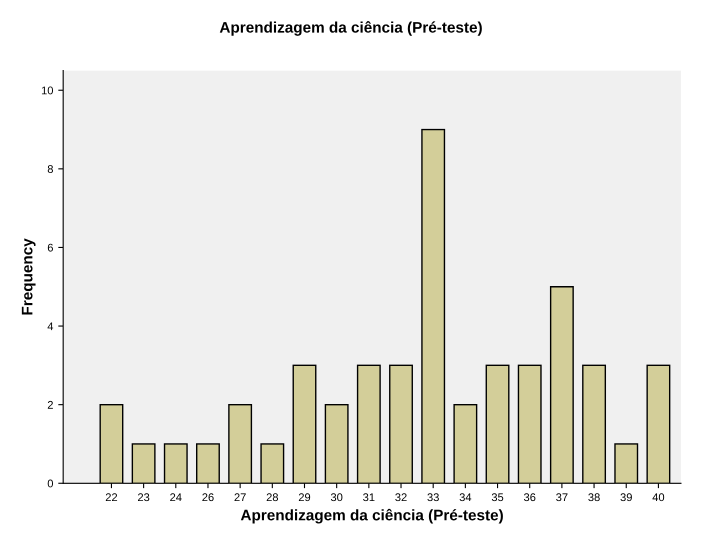 The height and width of the screenshot is (543, 702). I want to click on y-tick-label: 2, so click(50, 404).